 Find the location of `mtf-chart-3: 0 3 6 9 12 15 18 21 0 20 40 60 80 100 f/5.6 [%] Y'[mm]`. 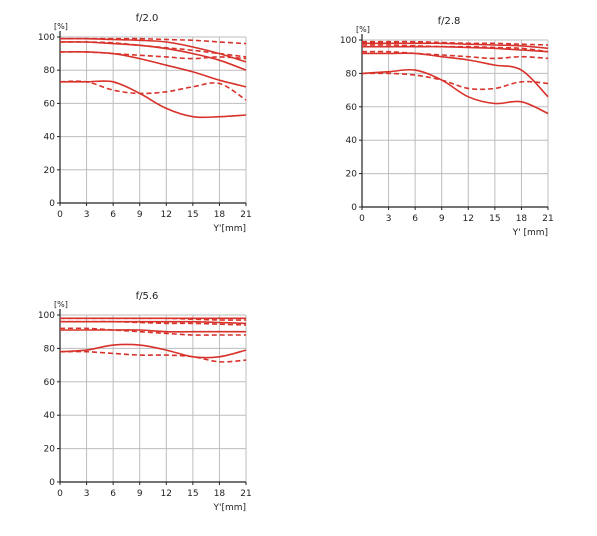

mtf-chart-3: 0 3 6 9 12 15 18 21 0 20 40 60 80 100 f/5.6 [%] Y'[mm] is located at coordinates (145, 402).